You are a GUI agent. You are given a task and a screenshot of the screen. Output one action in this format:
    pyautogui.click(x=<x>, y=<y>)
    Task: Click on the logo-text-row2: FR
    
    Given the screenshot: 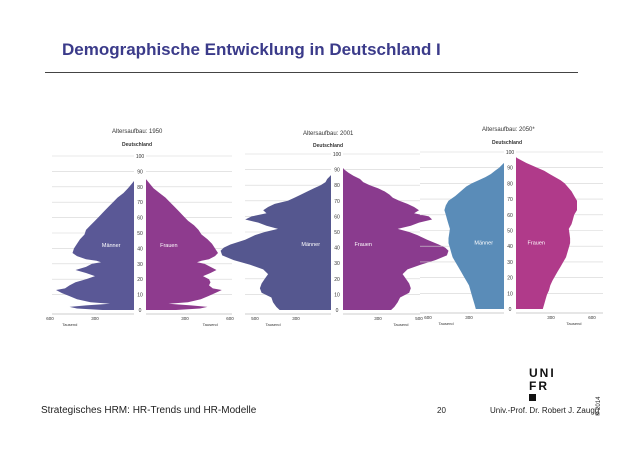 What is the action you would take?
    pyautogui.click(x=539, y=386)
    